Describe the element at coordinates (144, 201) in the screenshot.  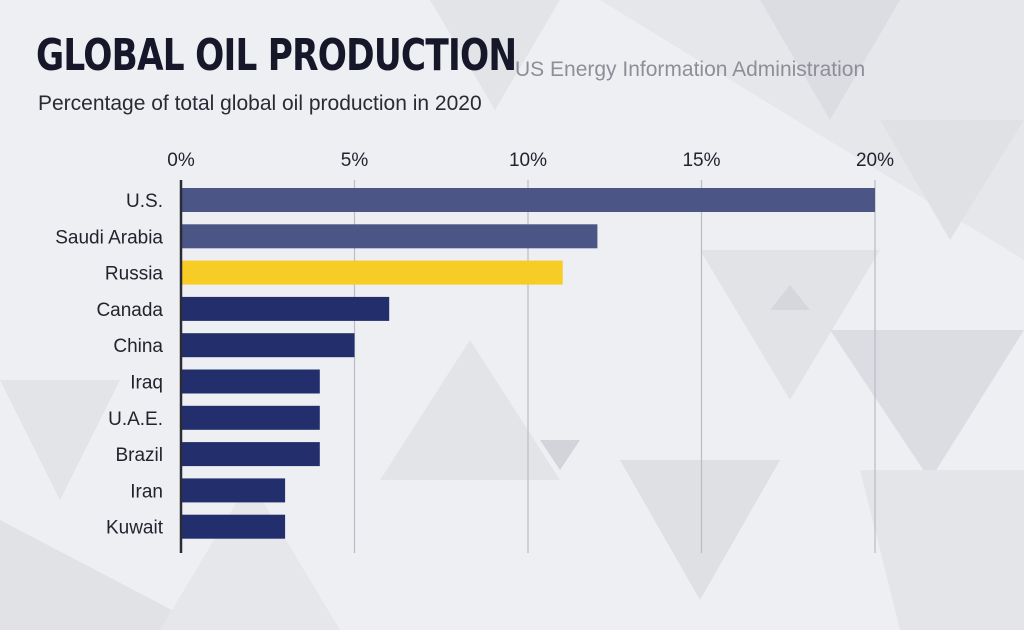
I see `category-label: U.S.` at that location.